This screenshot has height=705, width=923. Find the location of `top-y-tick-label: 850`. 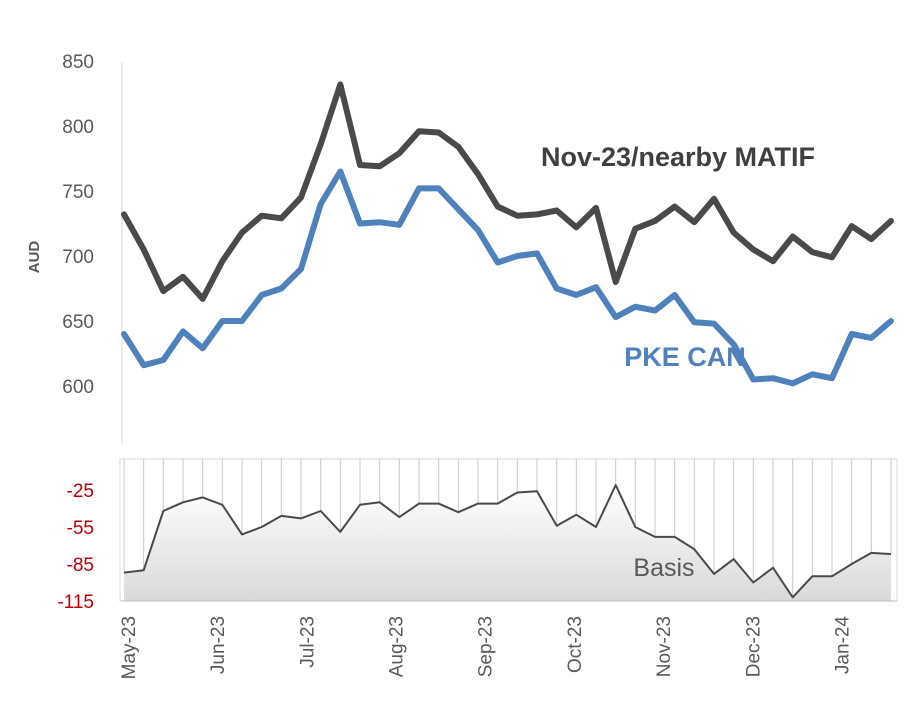

top-y-tick-label: 850 is located at coordinates (78, 62).